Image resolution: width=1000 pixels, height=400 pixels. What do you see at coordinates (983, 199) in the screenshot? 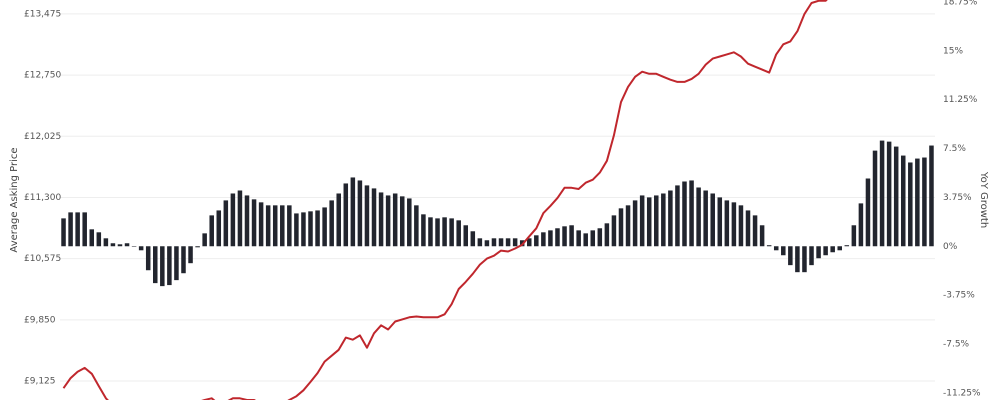
I see `y2-axis-title: YoY Growth` at bounding box center [983, 199].